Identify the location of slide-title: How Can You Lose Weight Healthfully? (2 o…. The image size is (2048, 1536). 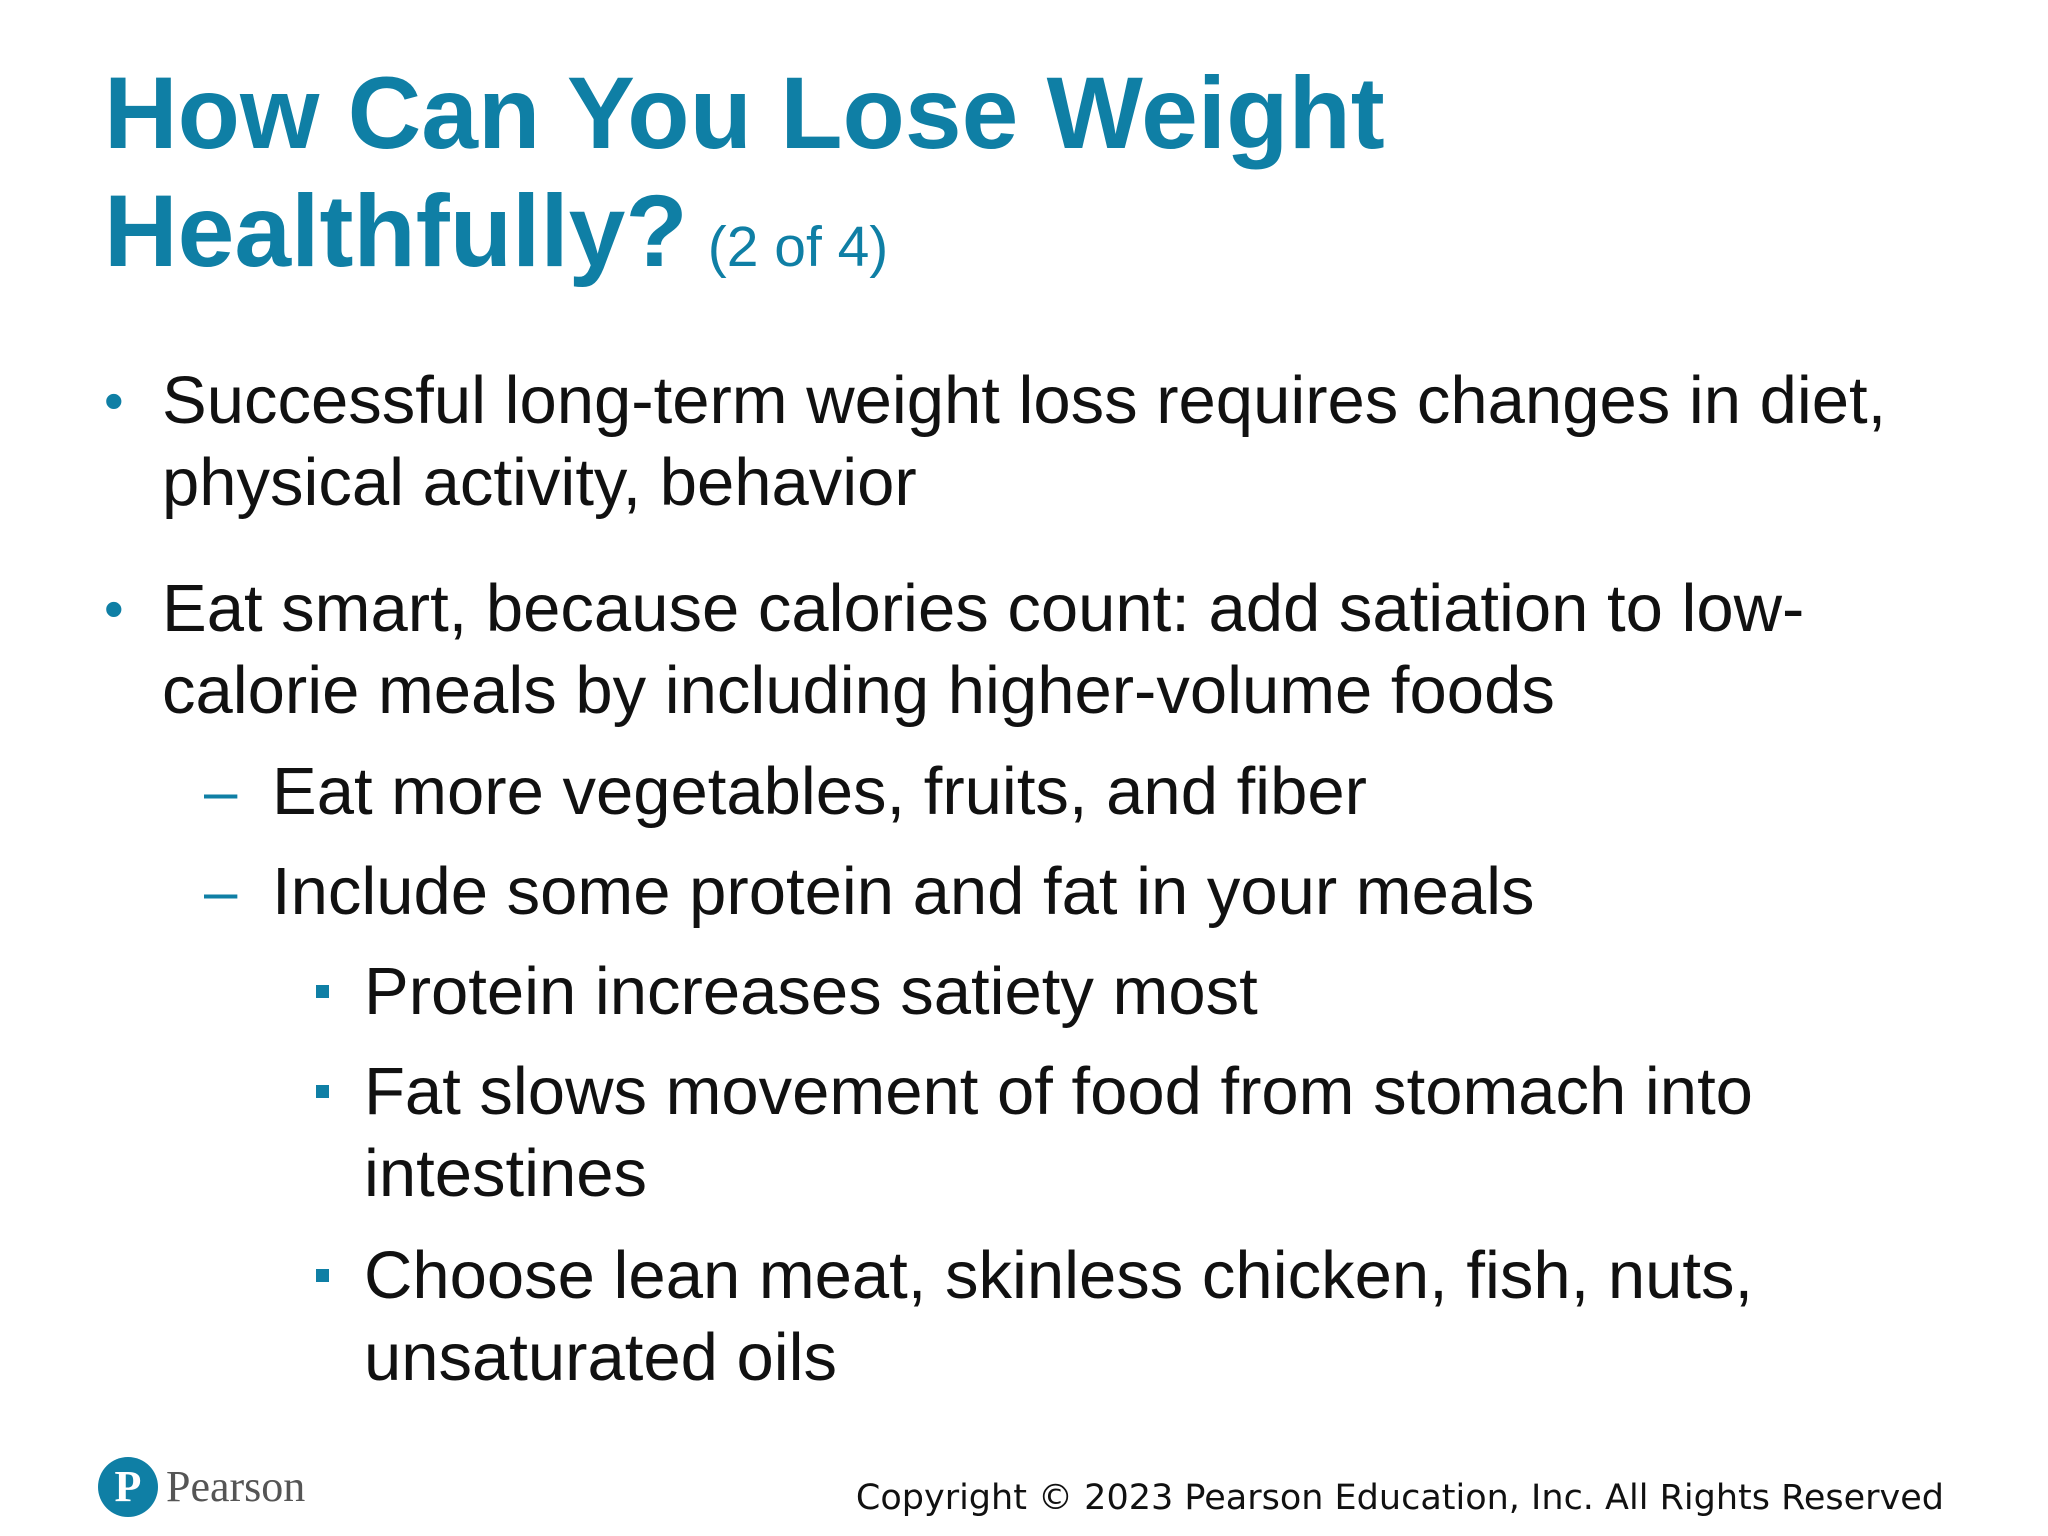
(904, 180).